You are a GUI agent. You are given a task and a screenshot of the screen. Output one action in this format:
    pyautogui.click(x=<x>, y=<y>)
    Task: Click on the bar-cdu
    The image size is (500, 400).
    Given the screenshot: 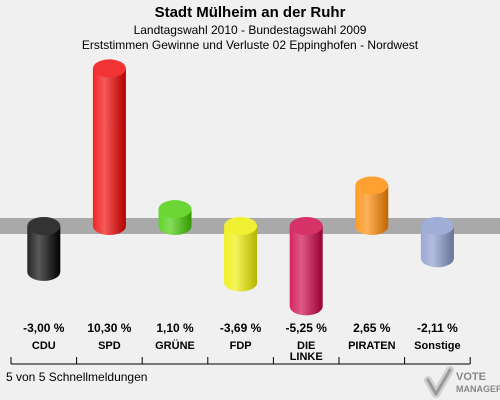 What is the action you would take?
    pyautogui.click(x=44, y=249)
    